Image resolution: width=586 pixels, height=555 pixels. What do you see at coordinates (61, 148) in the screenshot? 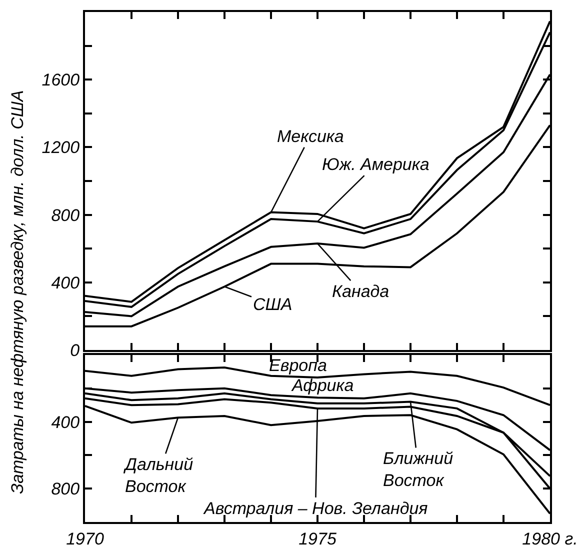
I see `y-tick-label: 1200` at bounding box center [61, 148].